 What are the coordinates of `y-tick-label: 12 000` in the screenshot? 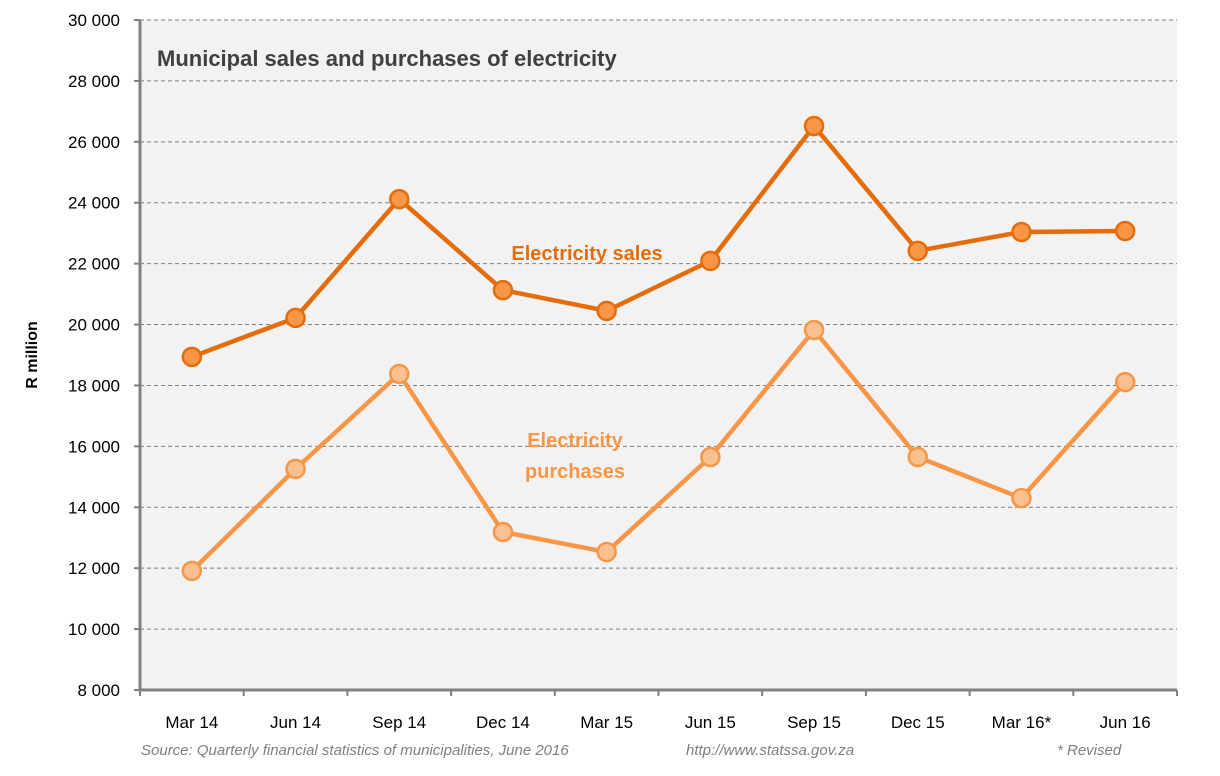 It's located at (94, 568).